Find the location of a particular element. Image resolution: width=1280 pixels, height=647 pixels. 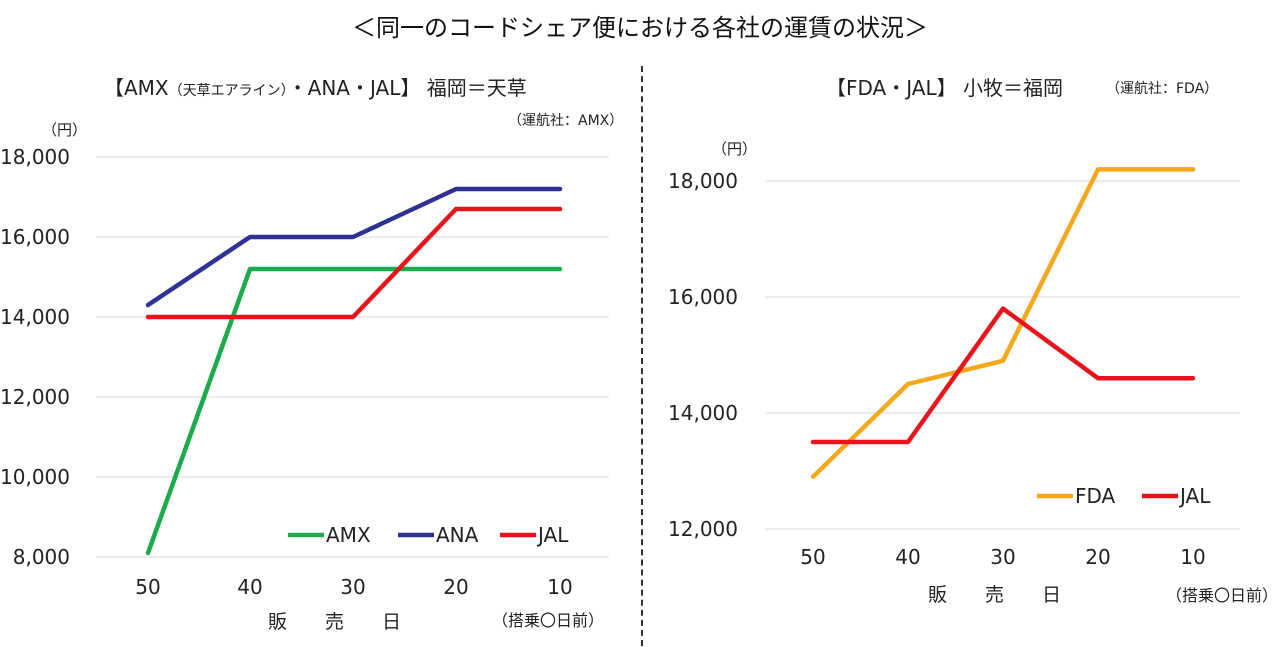

series-line-fda is located at coordinates (1003, 323).